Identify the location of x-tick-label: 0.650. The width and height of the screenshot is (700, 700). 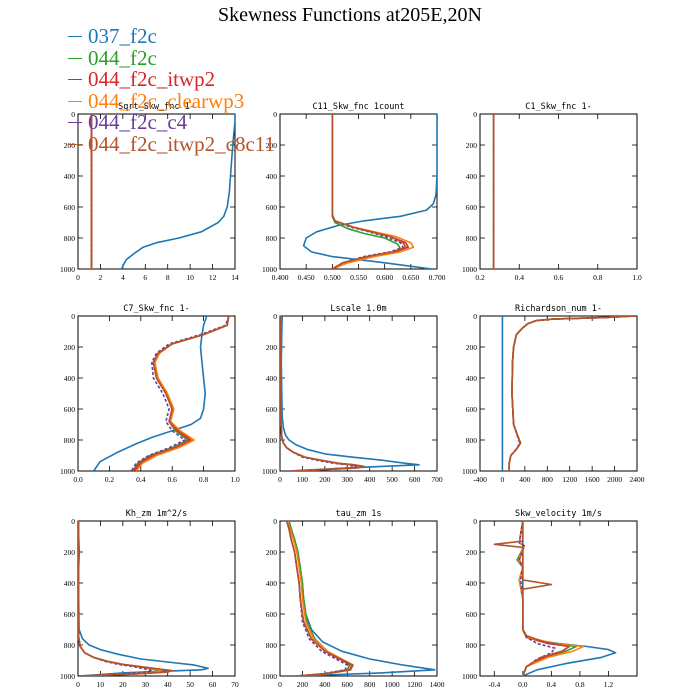
(410, 277).